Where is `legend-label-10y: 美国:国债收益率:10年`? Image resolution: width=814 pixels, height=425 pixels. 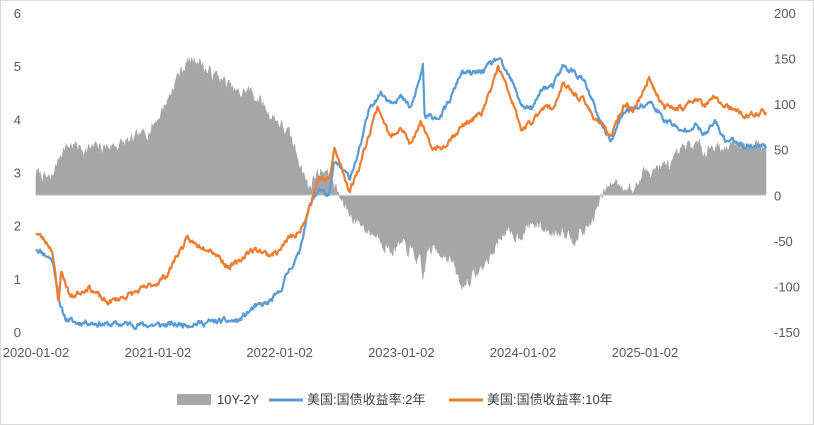
legend-label-10y: 美国:国债收益率:10年 is located at coordinates (550, 399).